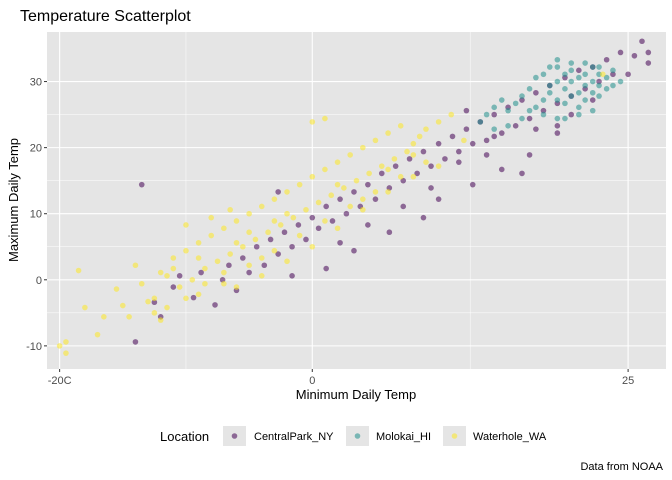  What do you see at coordinates (105, 16) in the screenshot?
I see `chart-title: Temperature Scatterplot` at bounding box center [105, 16].